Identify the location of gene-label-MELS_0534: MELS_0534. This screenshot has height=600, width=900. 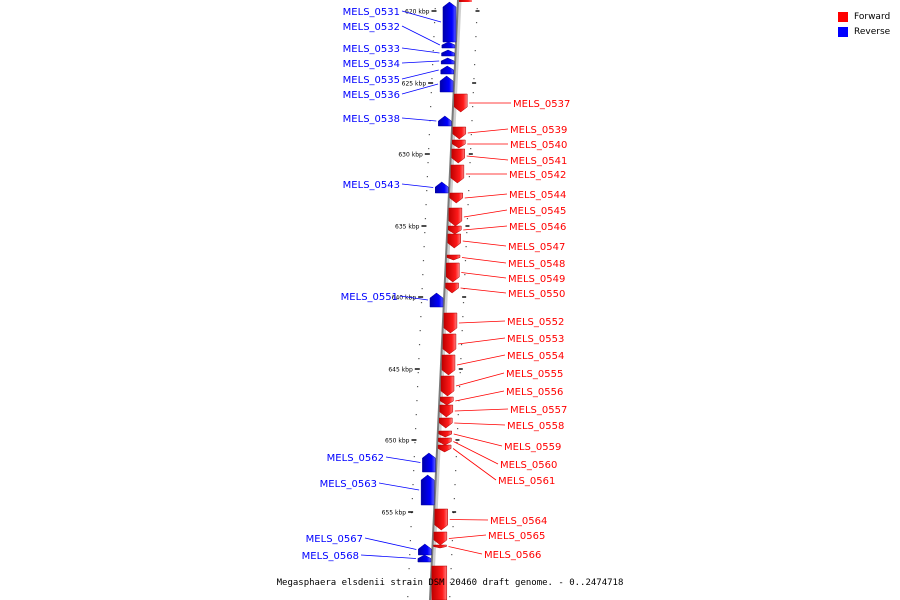
(371, 64).